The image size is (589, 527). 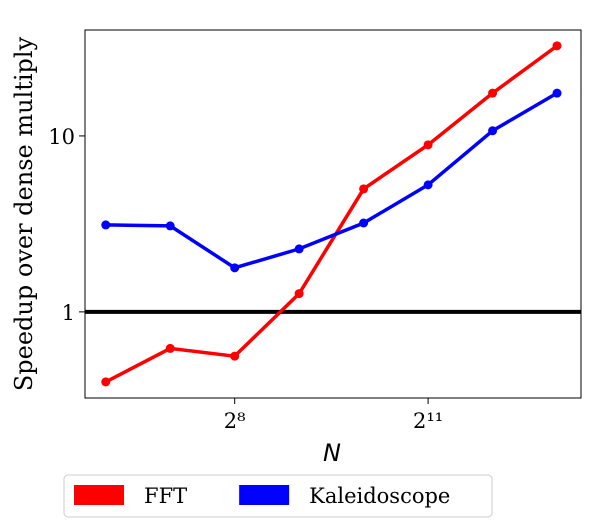 I want to click on y-tick-label: 10, so click(x=61, y=137).